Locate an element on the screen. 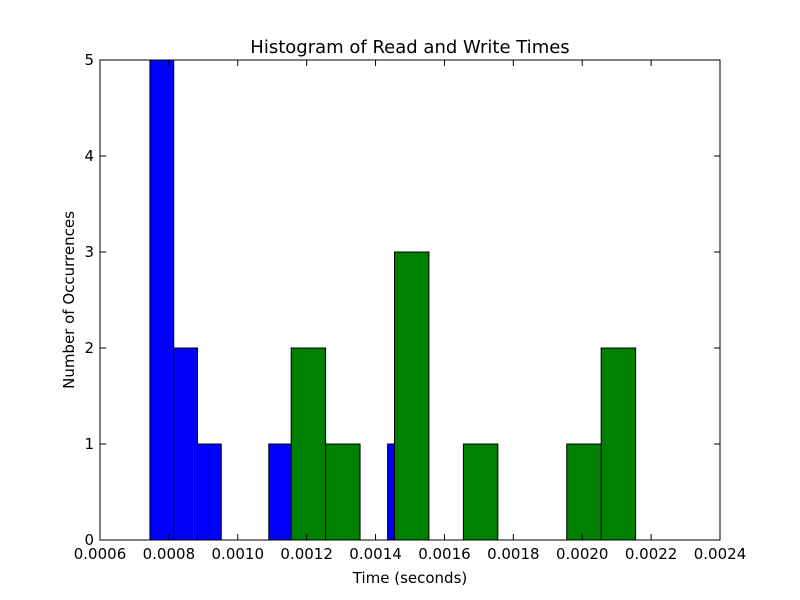 This screenshot has height=600, width=800. x-axis-label: Time (seconds) is located at coordinates (410, 578).